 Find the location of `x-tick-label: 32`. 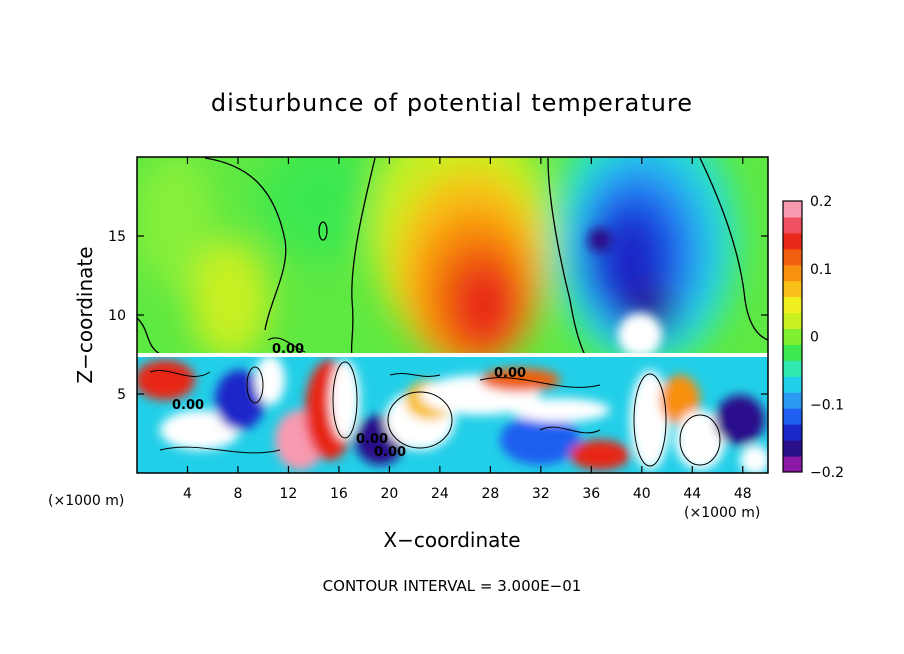

x-tick-label: 32 is located at coordinates (541, 494).